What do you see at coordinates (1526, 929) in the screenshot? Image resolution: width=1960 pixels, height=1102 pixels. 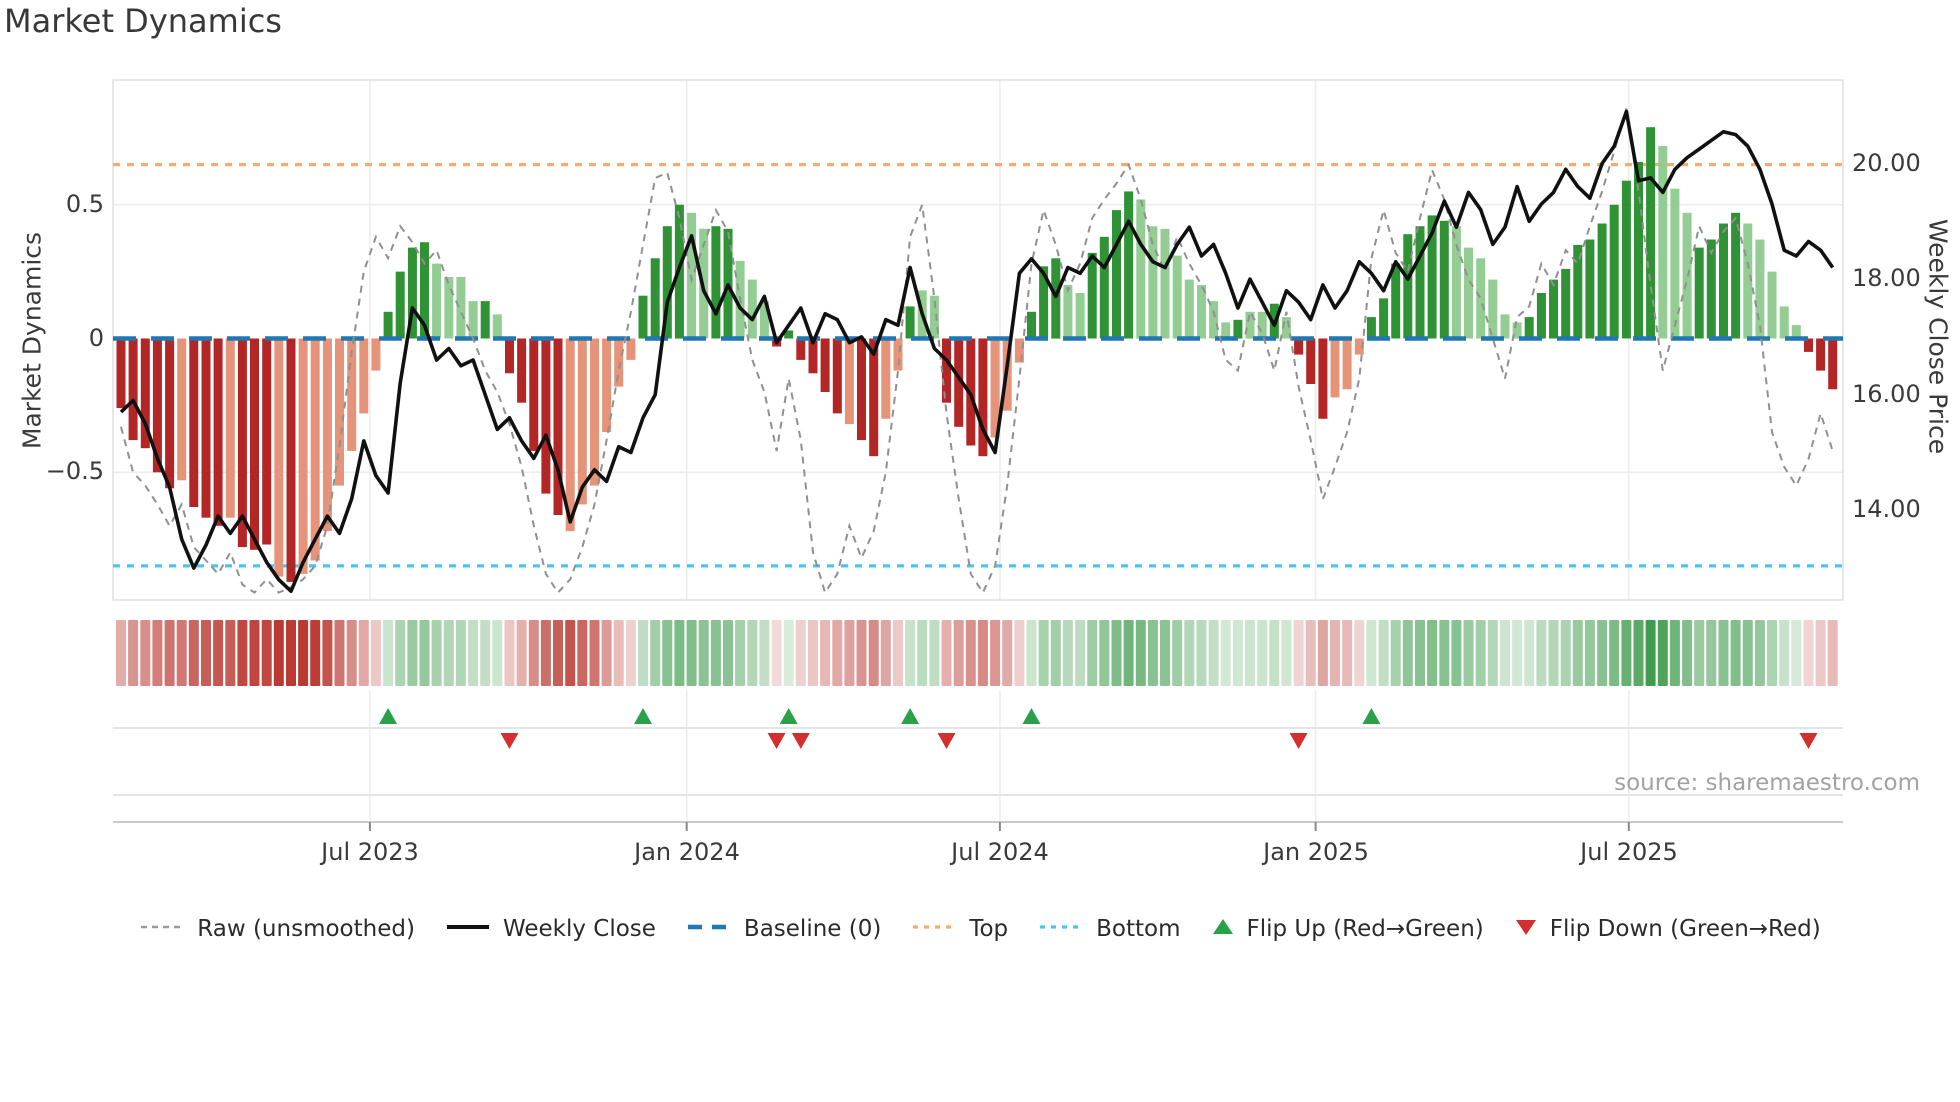 I see `tri-down-legend-icon` at bounding box center [1526, 929].